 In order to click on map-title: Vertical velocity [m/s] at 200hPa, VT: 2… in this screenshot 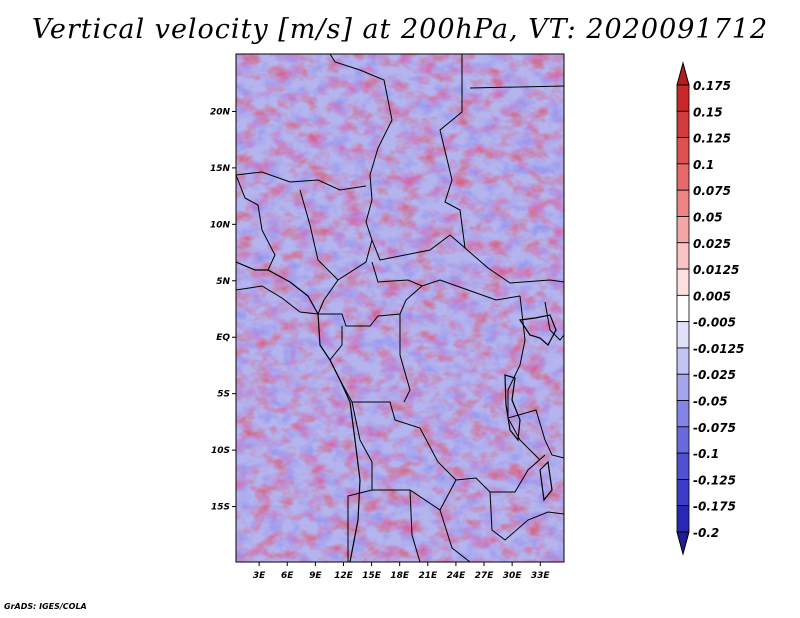, I will do `click(400, 29)`.